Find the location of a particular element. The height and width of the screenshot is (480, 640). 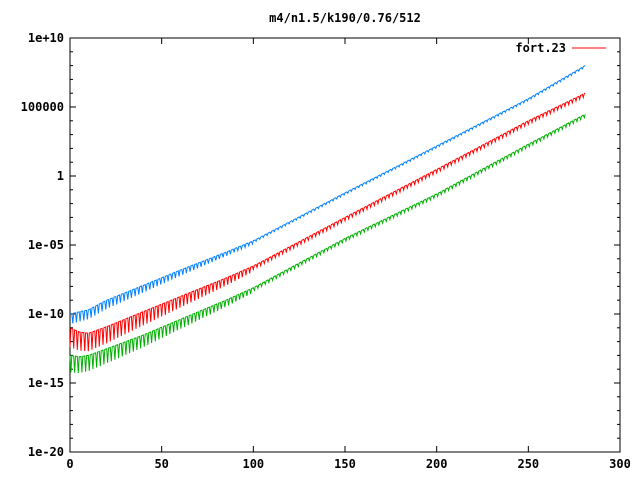

x-tick-label: 0 is located at coordinates (69, 464).